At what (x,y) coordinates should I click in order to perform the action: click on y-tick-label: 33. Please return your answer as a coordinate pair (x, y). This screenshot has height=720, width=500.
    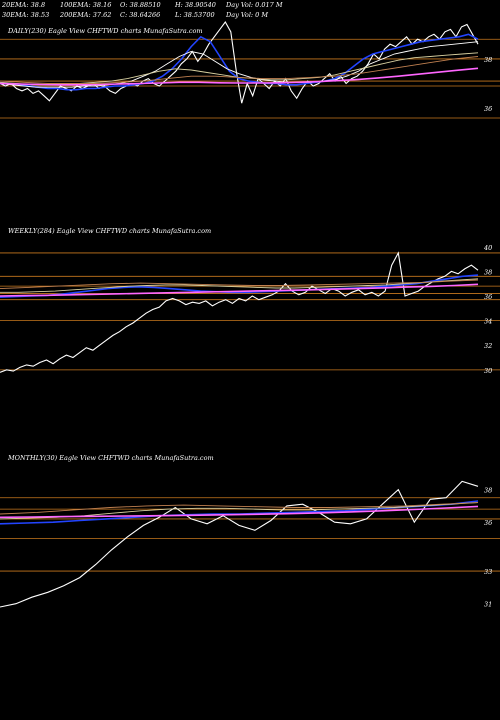
    Looking at the image, I should click on (488, 572).